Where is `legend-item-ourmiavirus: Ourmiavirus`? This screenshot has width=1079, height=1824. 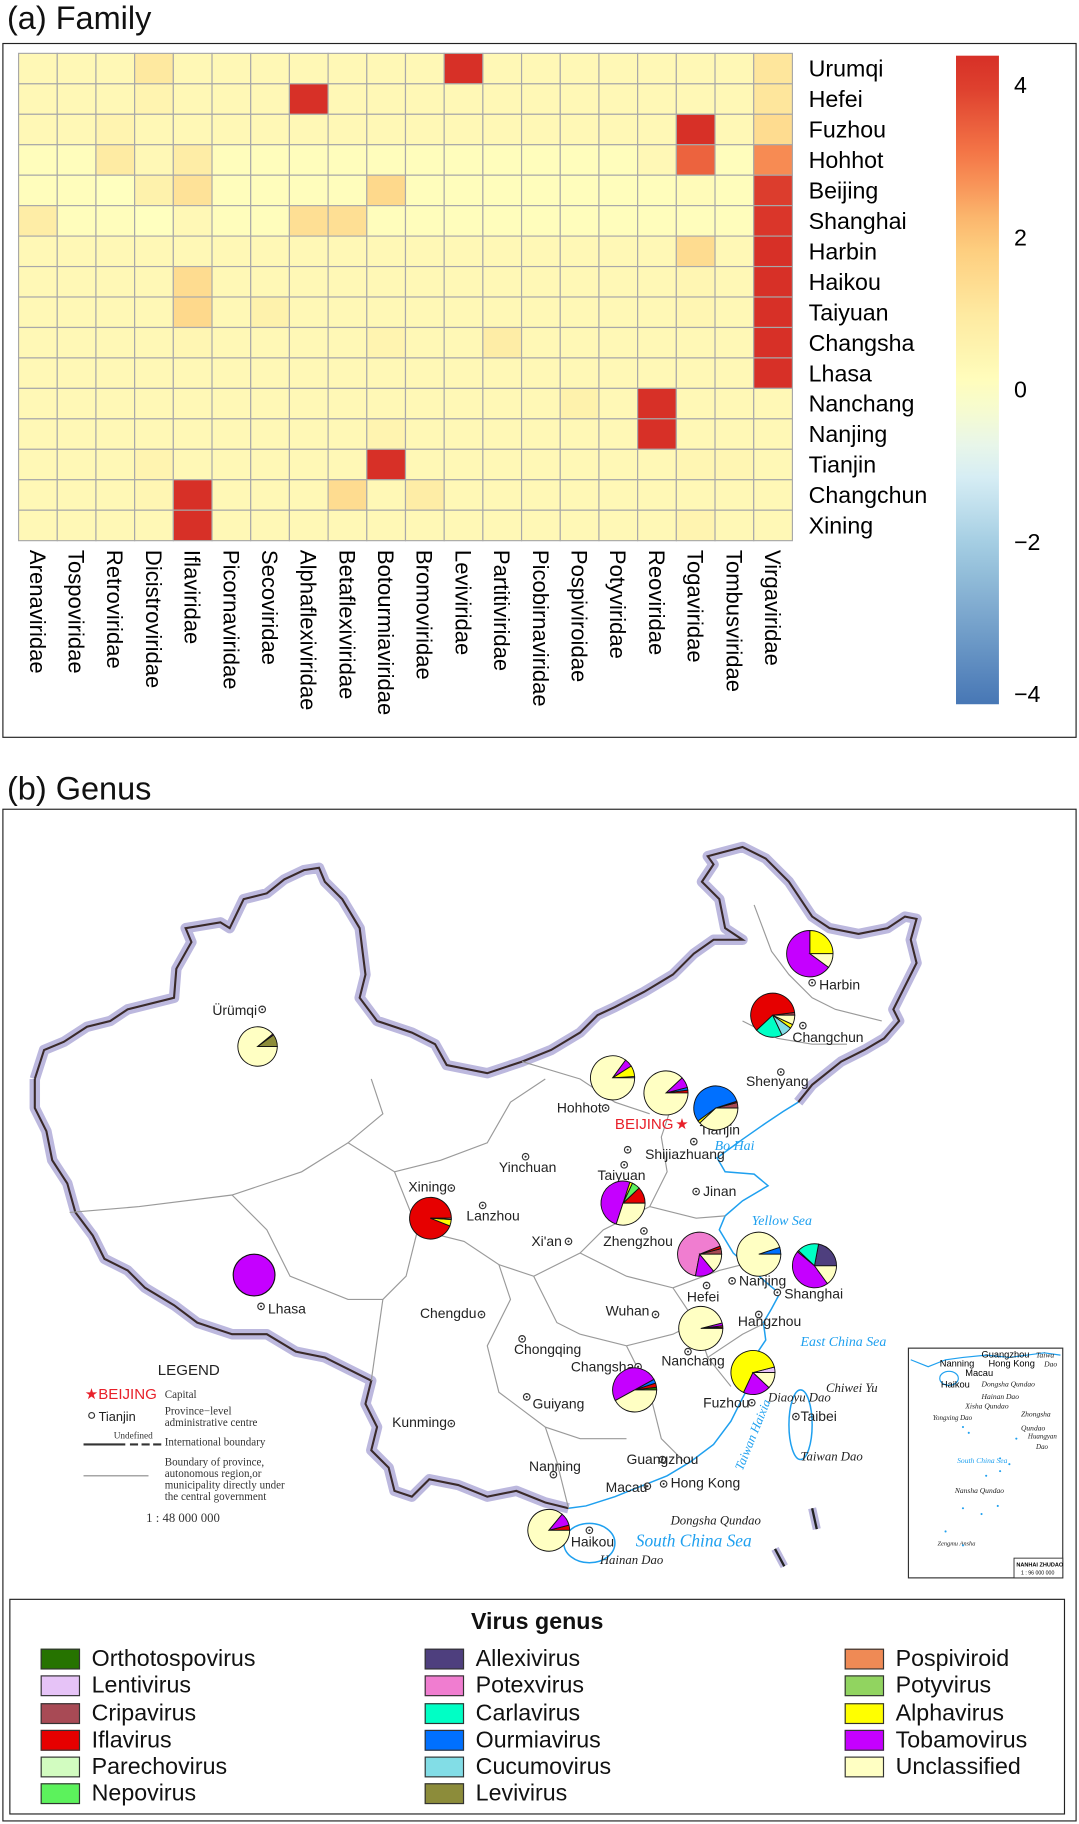
legend-item-ourmiavirus: Ourmiavirus is located at coordinates (512, 1740).